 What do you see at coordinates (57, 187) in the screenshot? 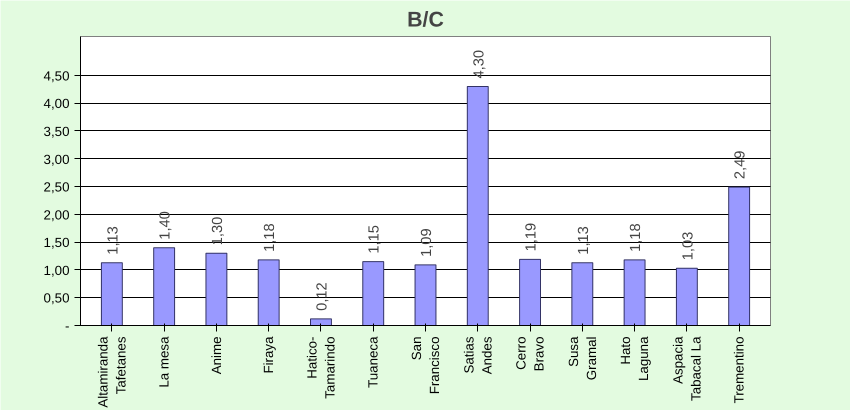
I see `y-tick-label: 2,50` at bounding box center [57, 187].